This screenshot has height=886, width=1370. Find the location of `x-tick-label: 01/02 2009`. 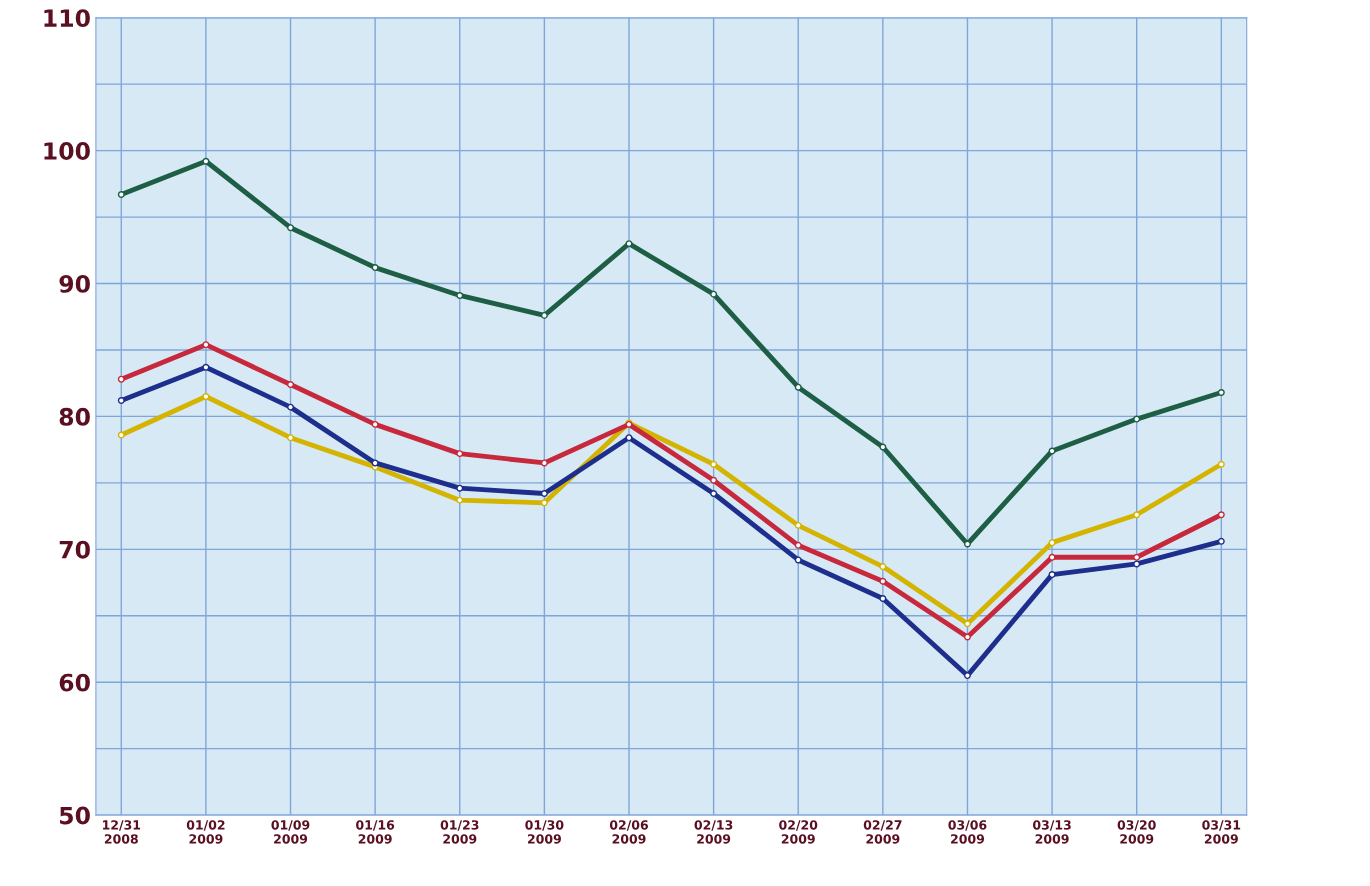

x-tick-label: 01/02 2009 is located at coordinates (205, 832).